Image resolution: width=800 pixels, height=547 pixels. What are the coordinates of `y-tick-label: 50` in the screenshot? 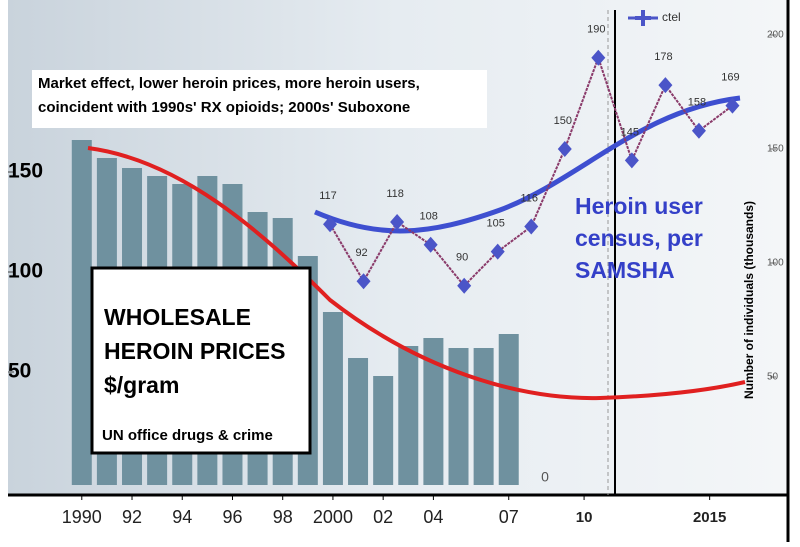 It's located at (19, 371).